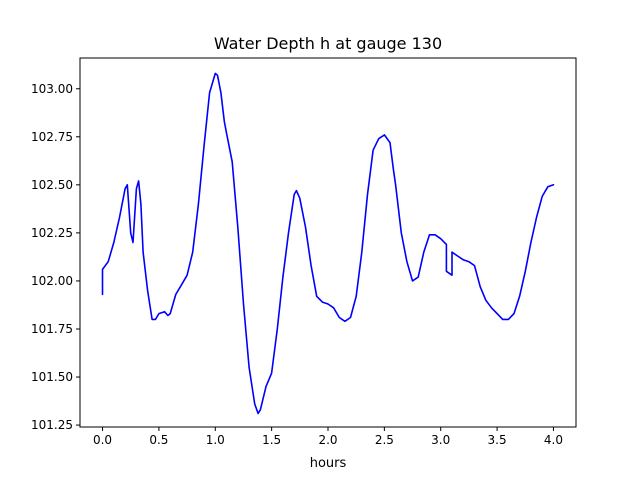 The image size is (640, 484). Describe the element at coordinates (52, 425) in the screenshot. I see `y-tick-label: 101.25` at that location.